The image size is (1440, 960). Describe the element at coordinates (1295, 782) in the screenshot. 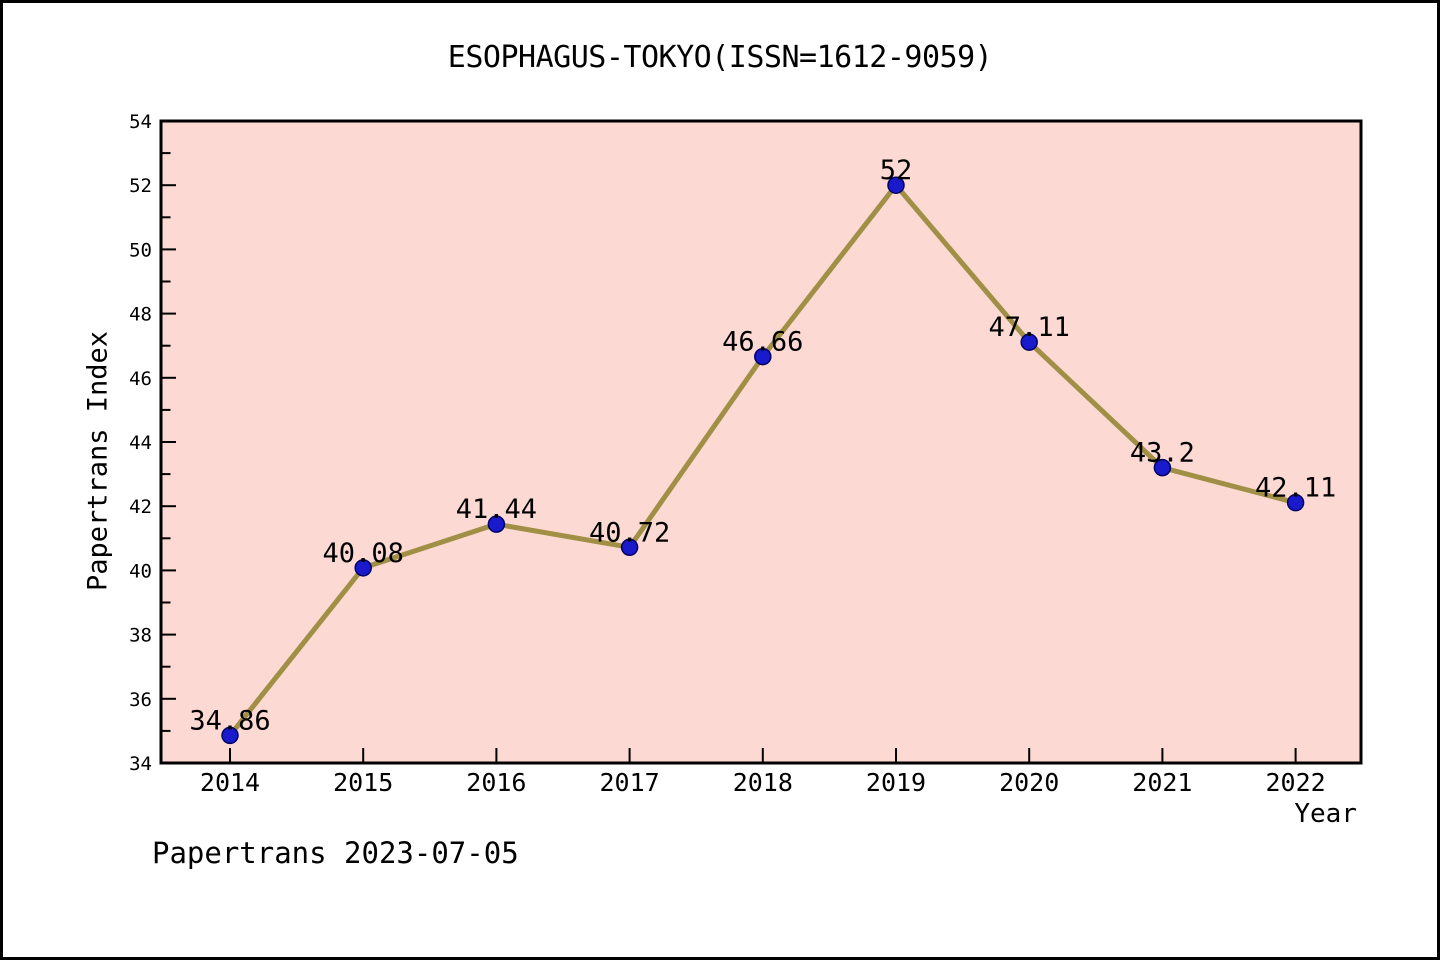

I see `x-tick-label: 2022` at that location.